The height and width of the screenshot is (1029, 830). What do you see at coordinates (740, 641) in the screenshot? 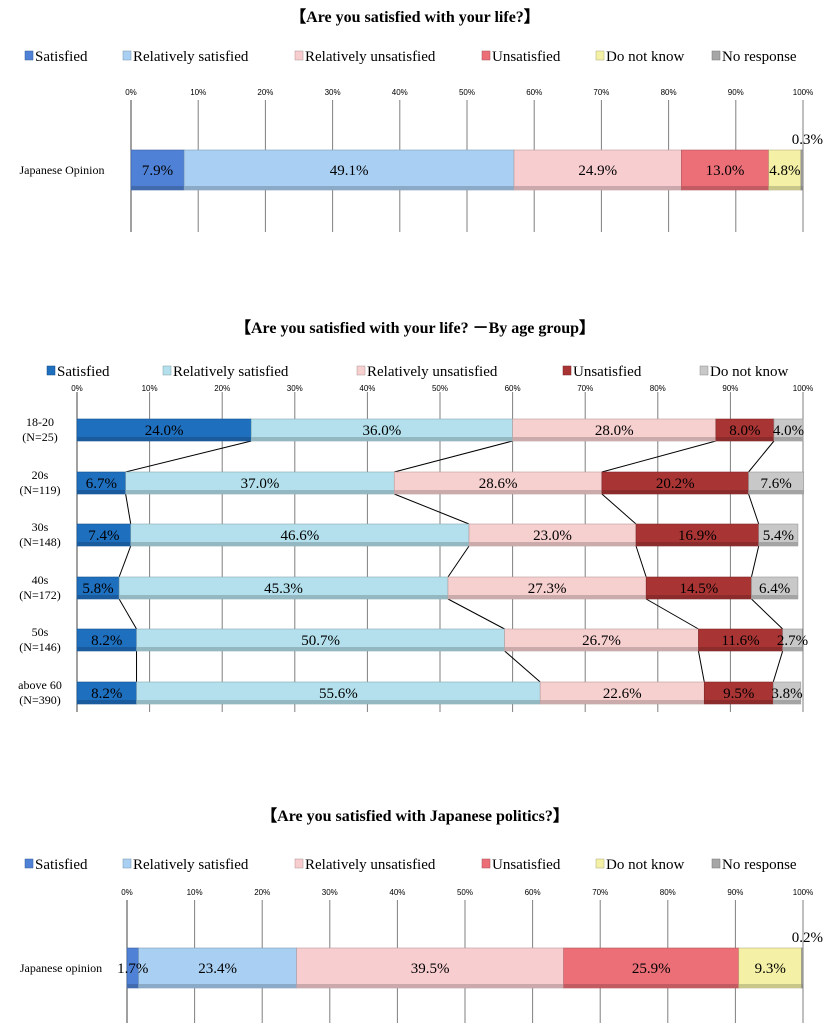
I see `data-label: 11.6%` at bounding box center [740, 641].